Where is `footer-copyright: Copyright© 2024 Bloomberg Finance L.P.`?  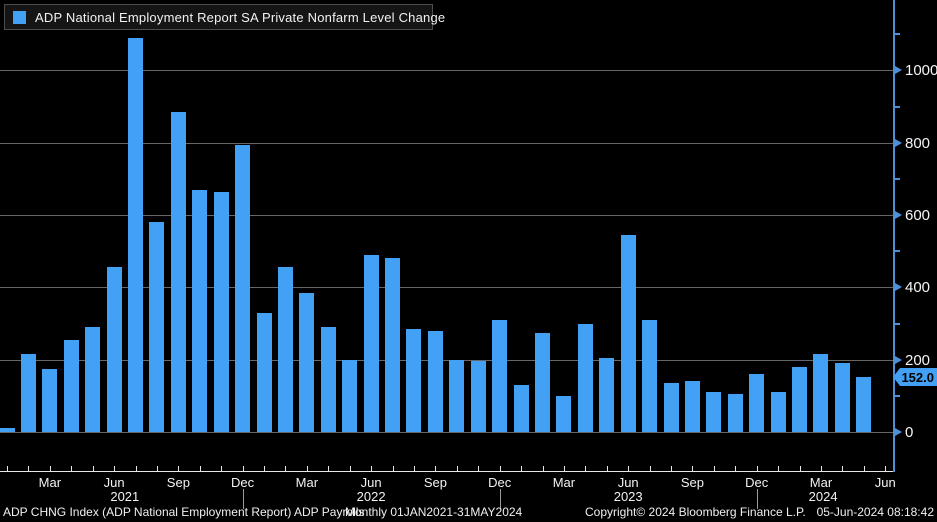 footer-copyright: Copyright© 2024 Bloomberg Finance L.P. is located at coordinates (695, 512).